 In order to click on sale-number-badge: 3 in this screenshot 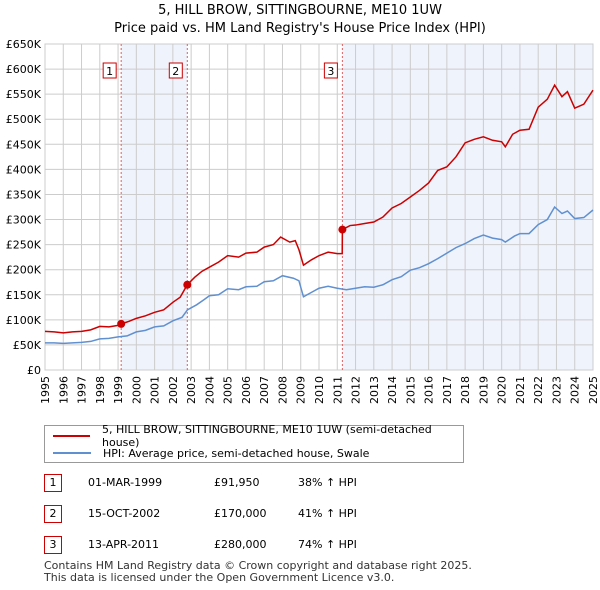, I will do `click(53, 545)`.